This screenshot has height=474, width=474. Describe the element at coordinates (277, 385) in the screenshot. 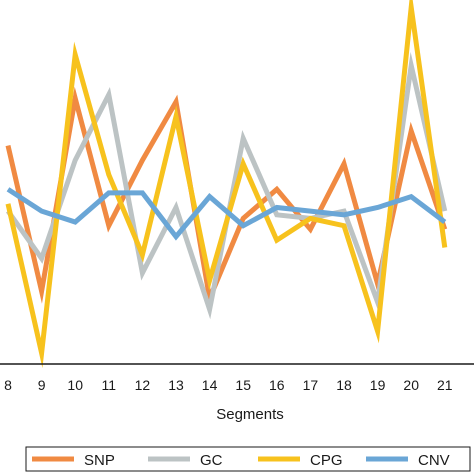

I see `x-tick-label: 16` at that location.